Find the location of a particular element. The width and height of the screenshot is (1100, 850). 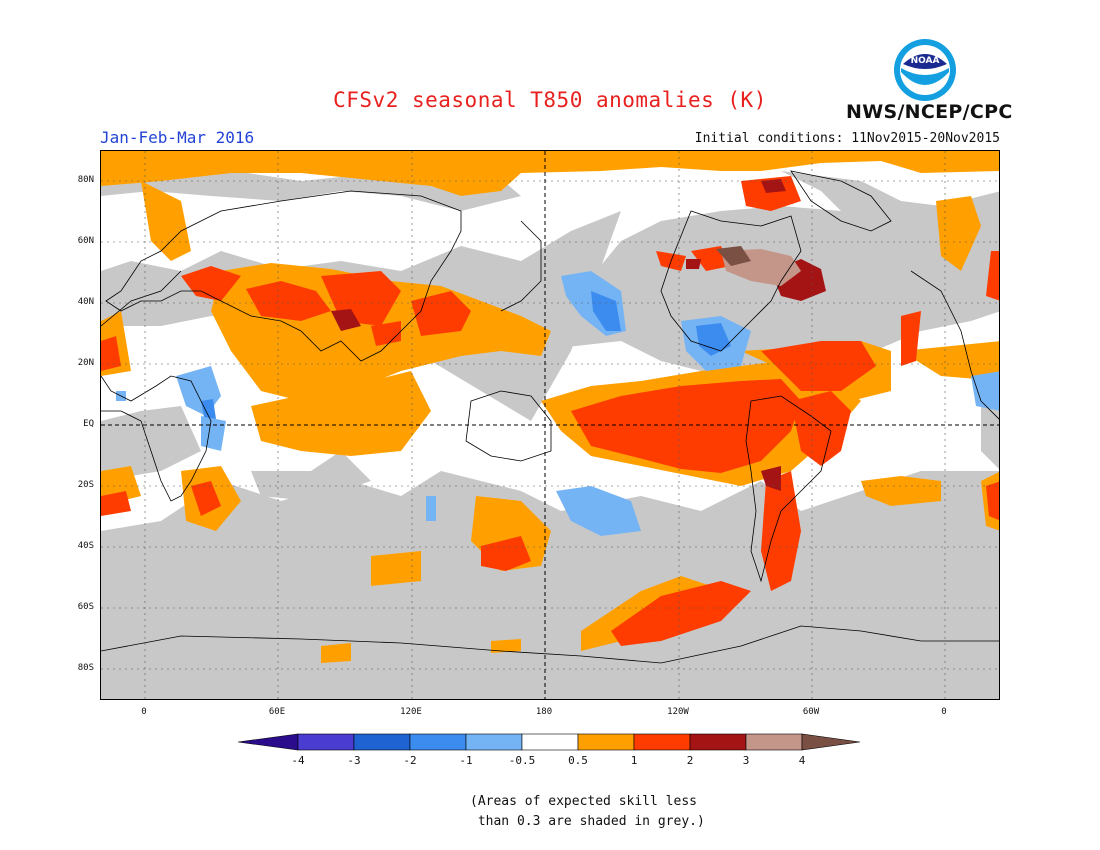

scale-label-1: 1 is located at coordinates (634, 760).